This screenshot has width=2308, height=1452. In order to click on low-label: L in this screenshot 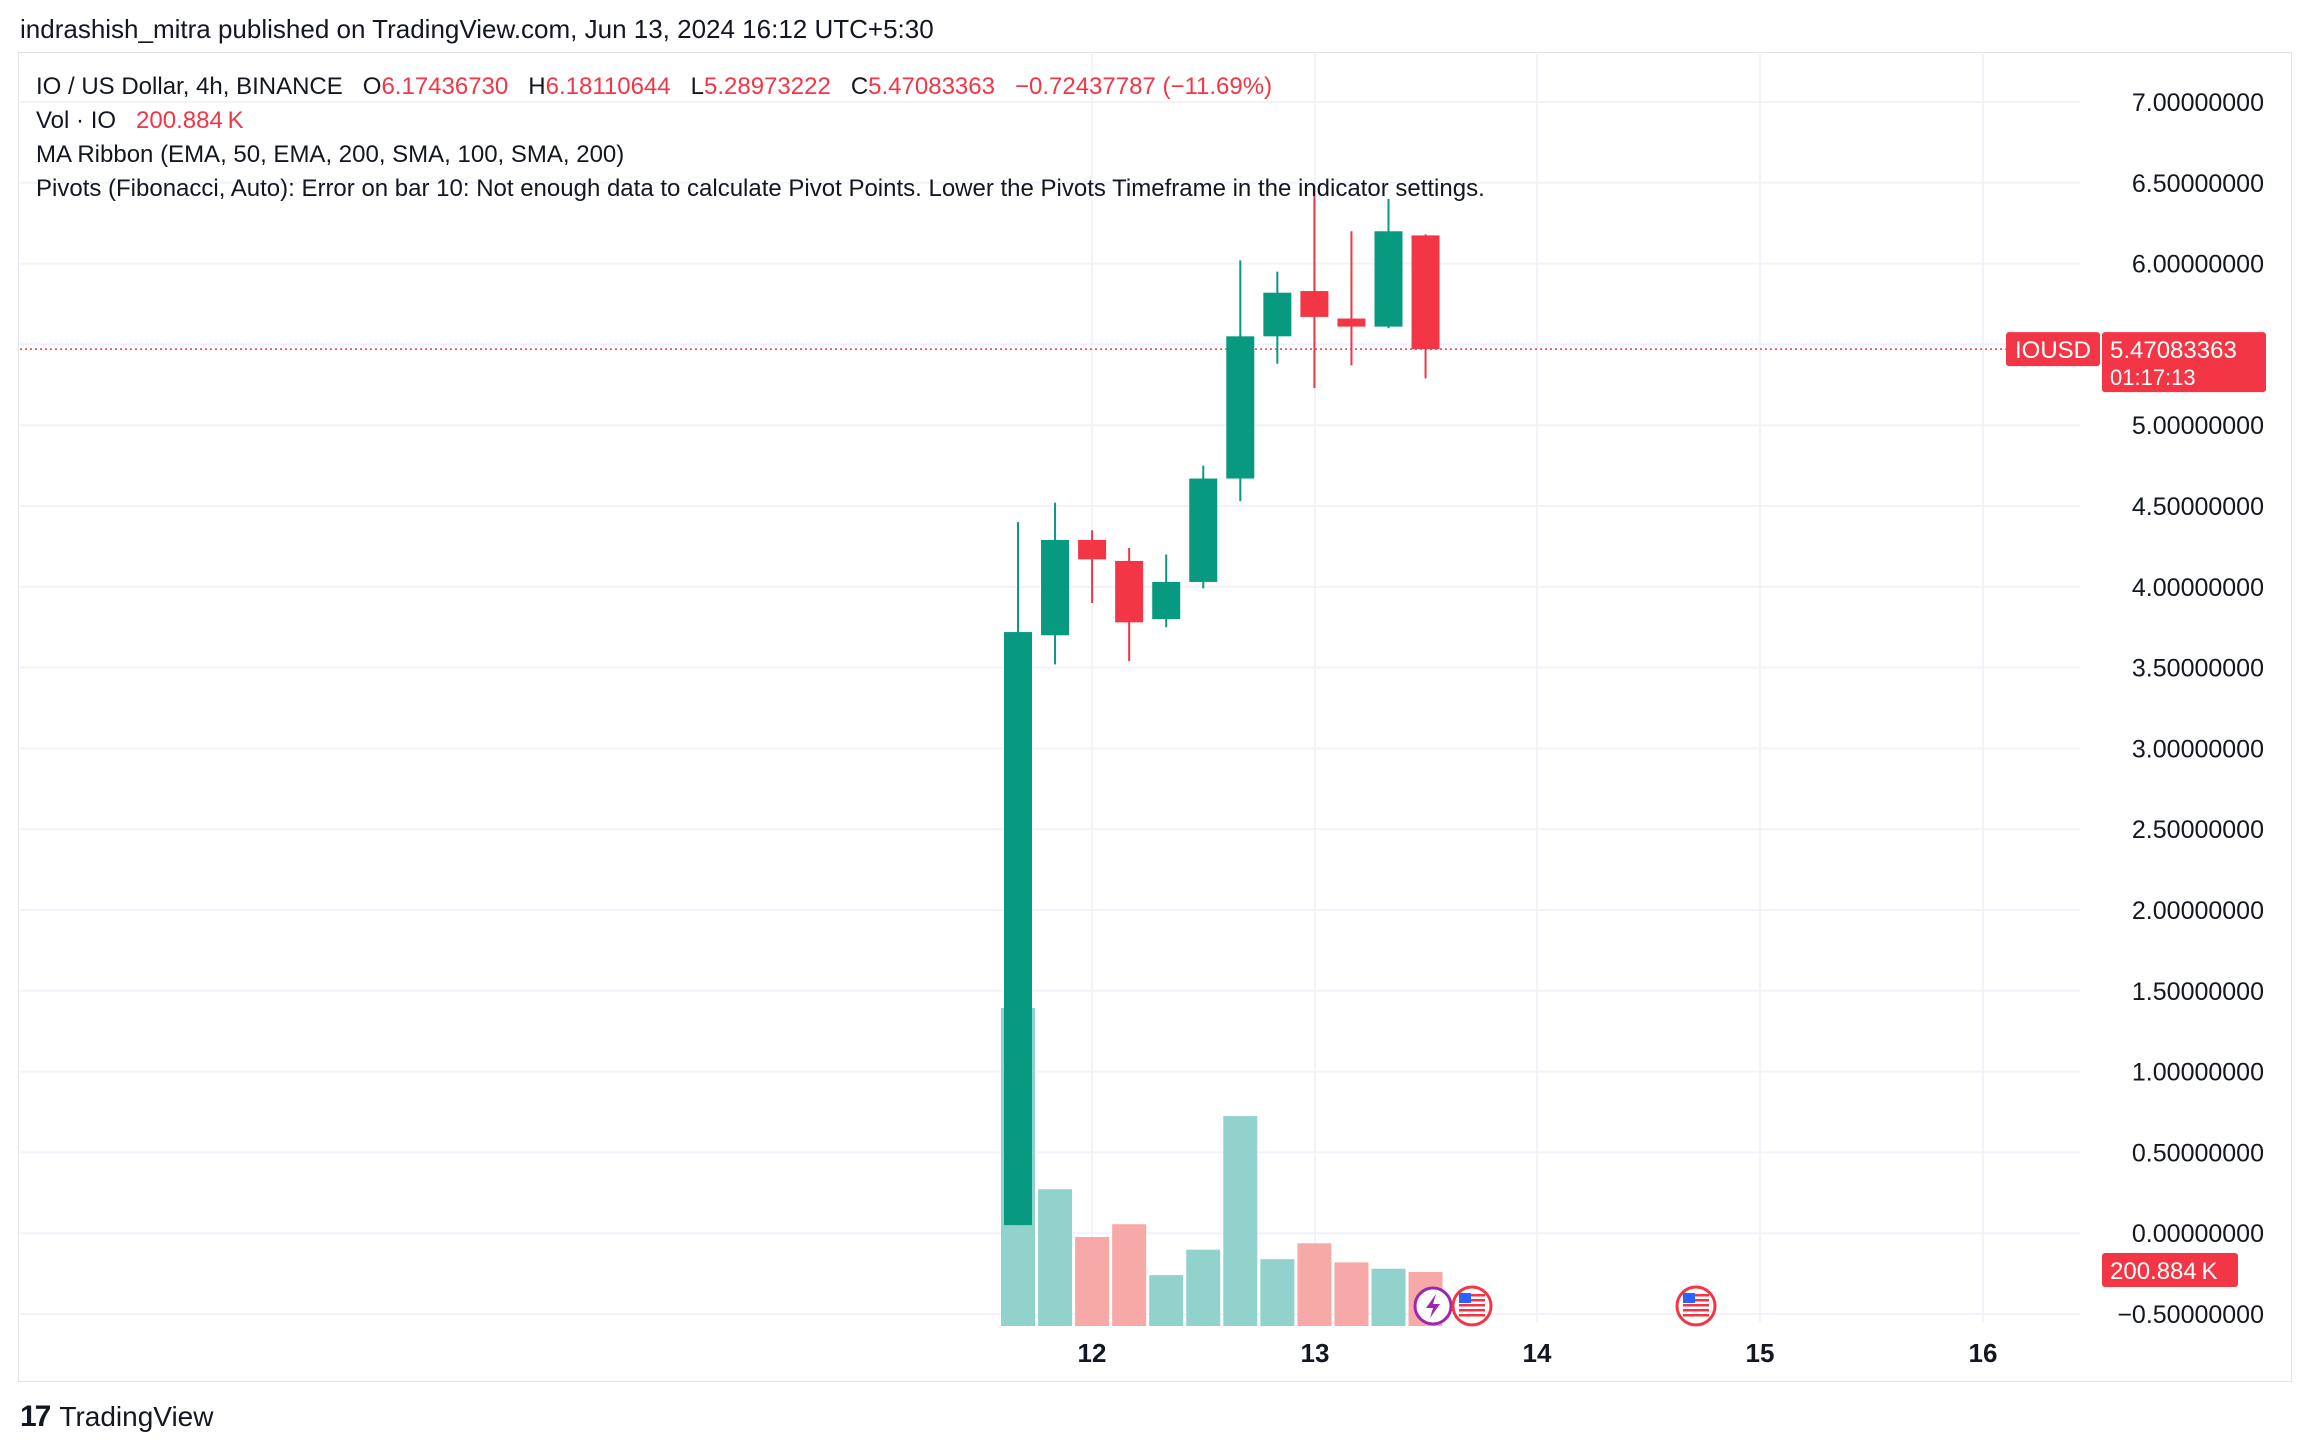, I will do `click(697, 86)`.